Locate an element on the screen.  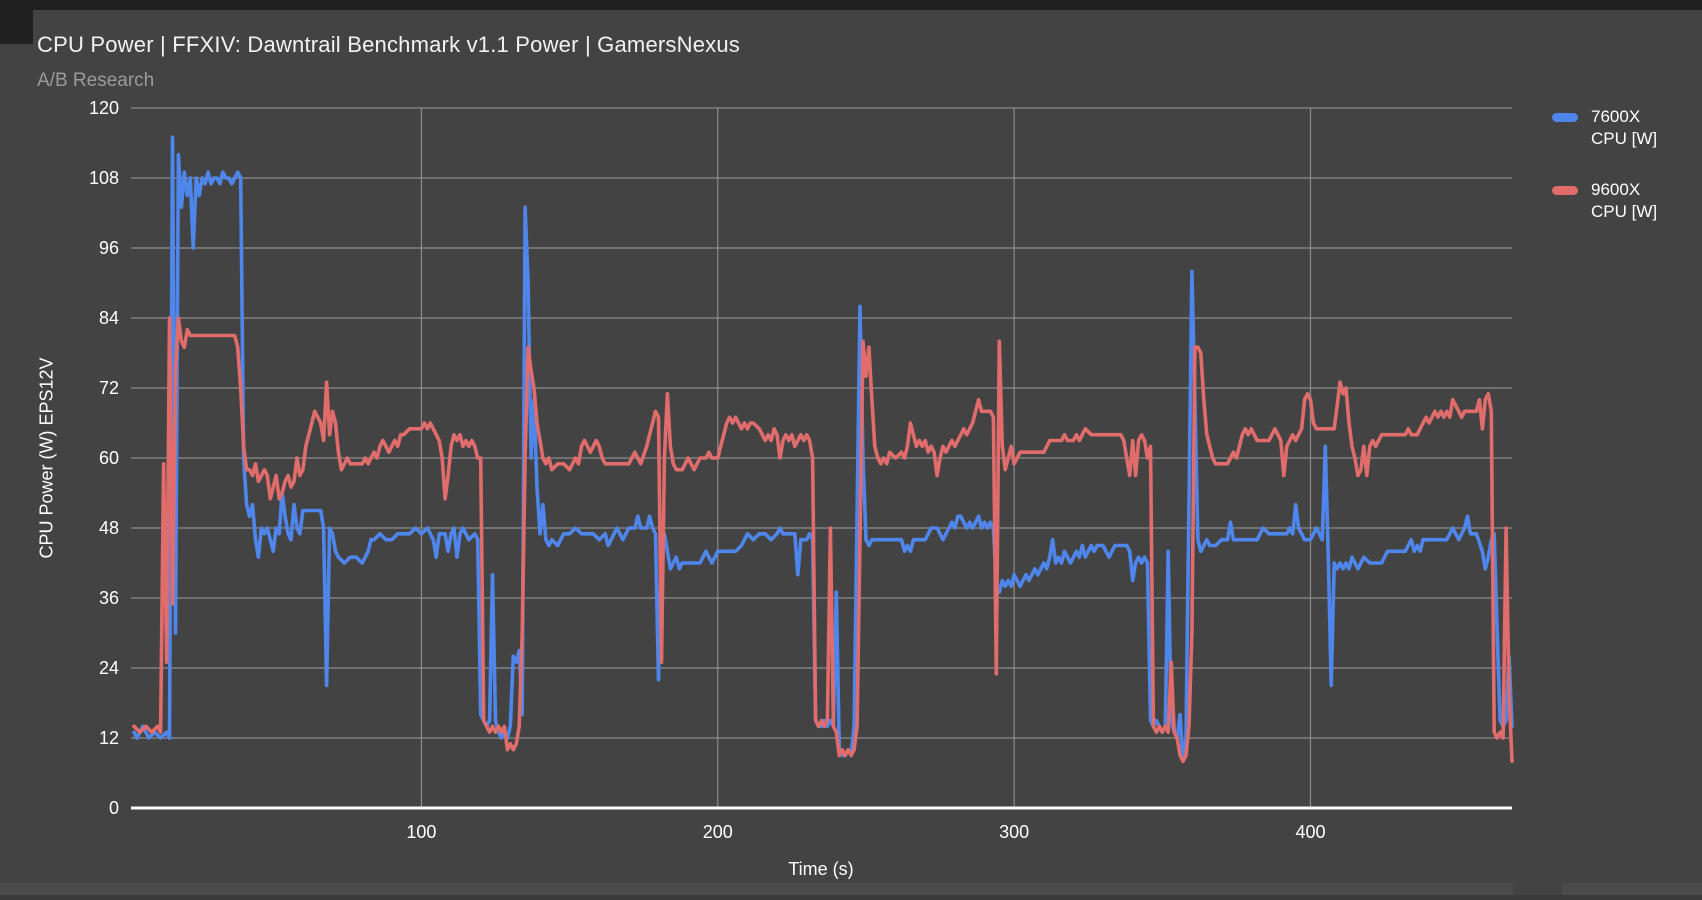
window-top-edge is located at coordinates (851, 5).